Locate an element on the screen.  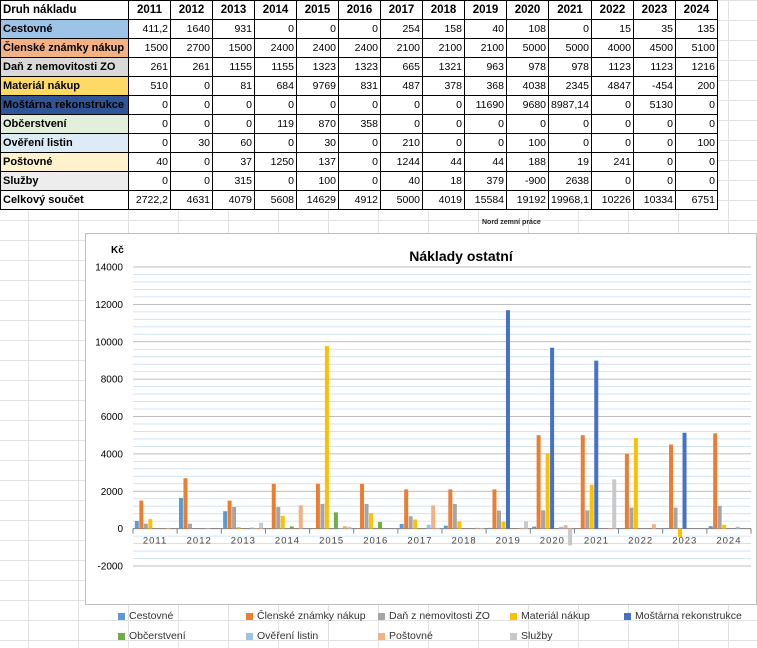
total-value-cell: 4019 is located at coordinates (443, 200).